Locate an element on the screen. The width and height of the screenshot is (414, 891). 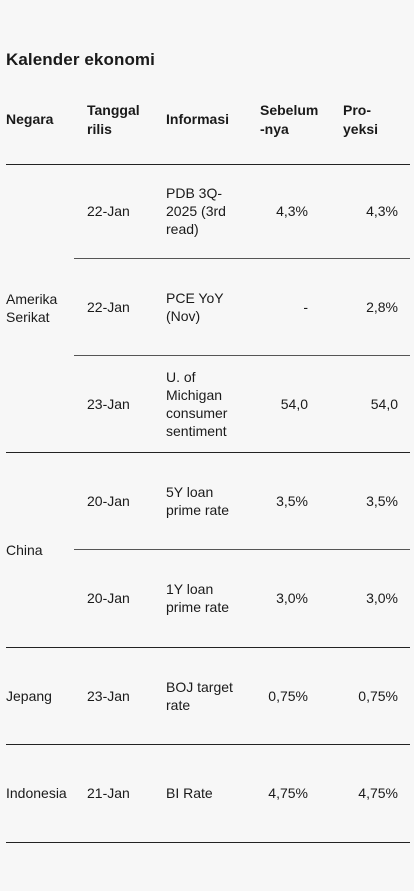
info-text: PCE YoY (Nov) is located at coordinates (195, 307).